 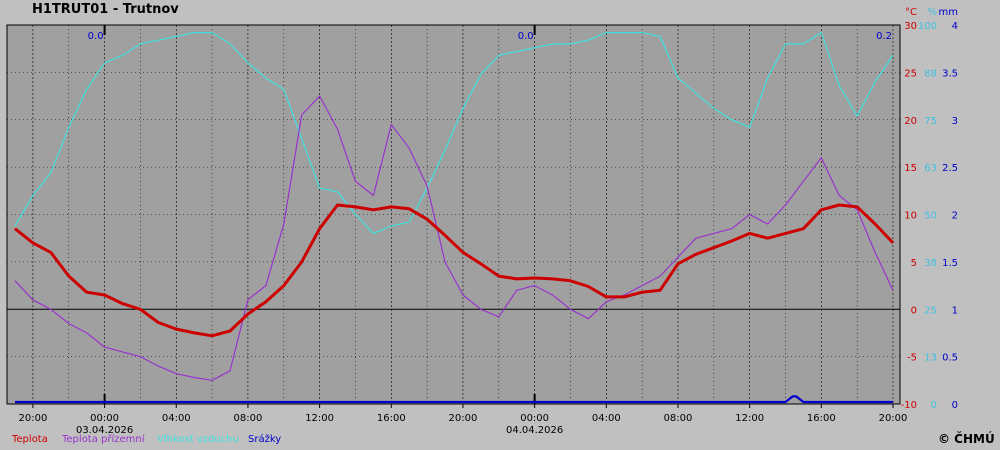 What do you see at coordinates (914, 310) in the screenshot?
I see `y-tick-label-temperature: 0` at bounding box center [914, 310].